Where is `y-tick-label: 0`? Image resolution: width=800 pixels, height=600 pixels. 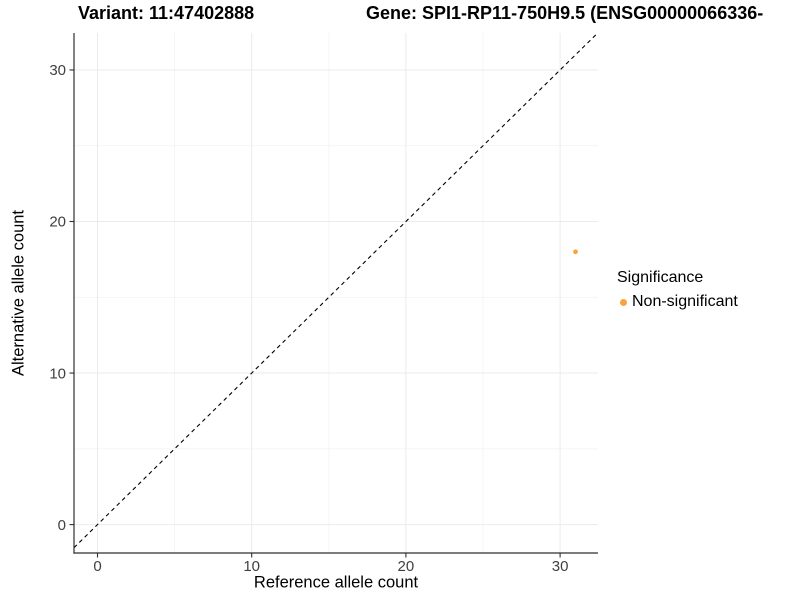 y-tick-label: 0 is located at coordinates (62, 525).